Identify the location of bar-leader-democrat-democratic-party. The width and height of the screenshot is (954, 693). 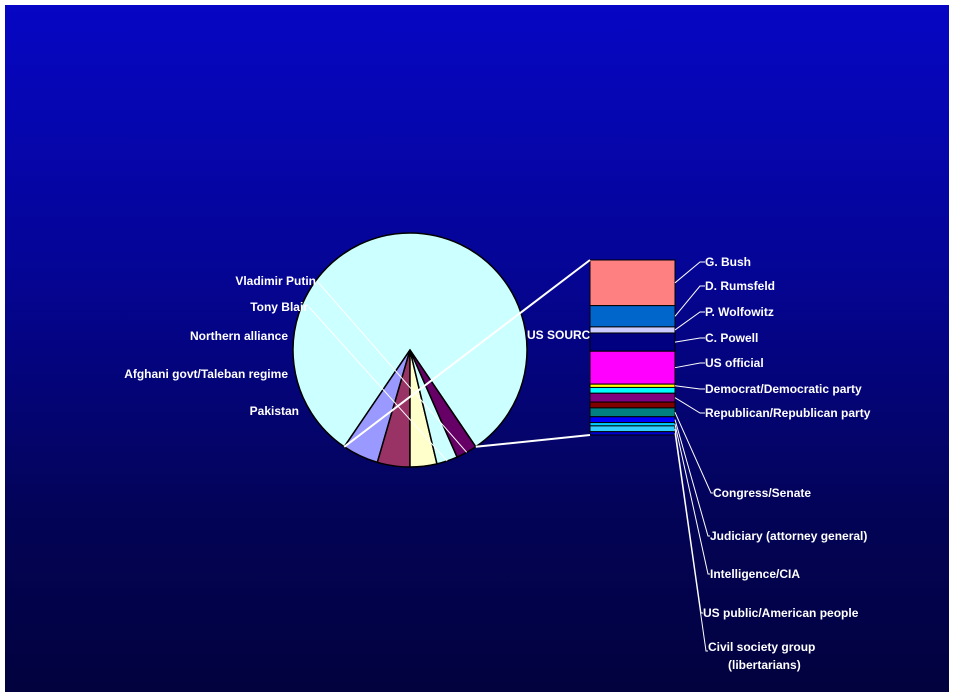
(689, 387).